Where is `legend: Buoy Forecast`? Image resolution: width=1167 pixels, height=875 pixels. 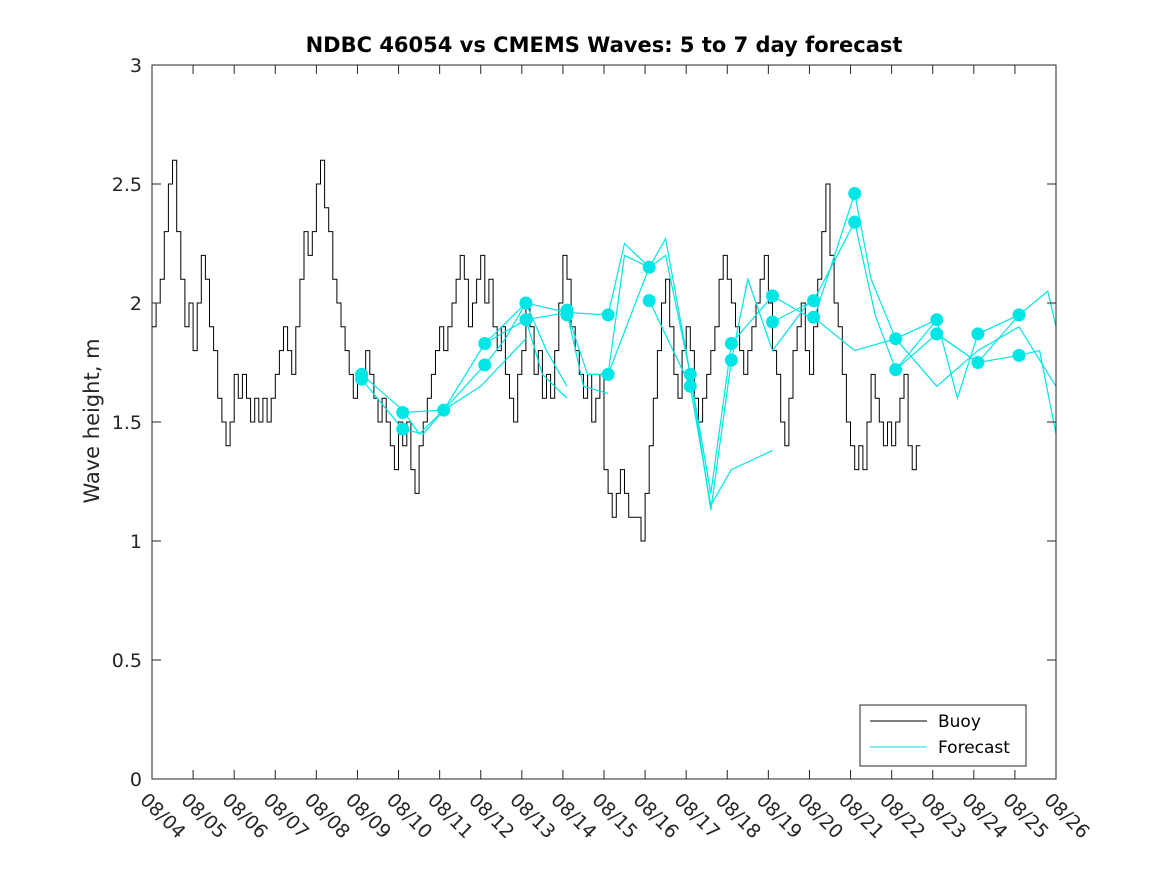 legend: Buoy Forecast is located at coordinates (943, 735).